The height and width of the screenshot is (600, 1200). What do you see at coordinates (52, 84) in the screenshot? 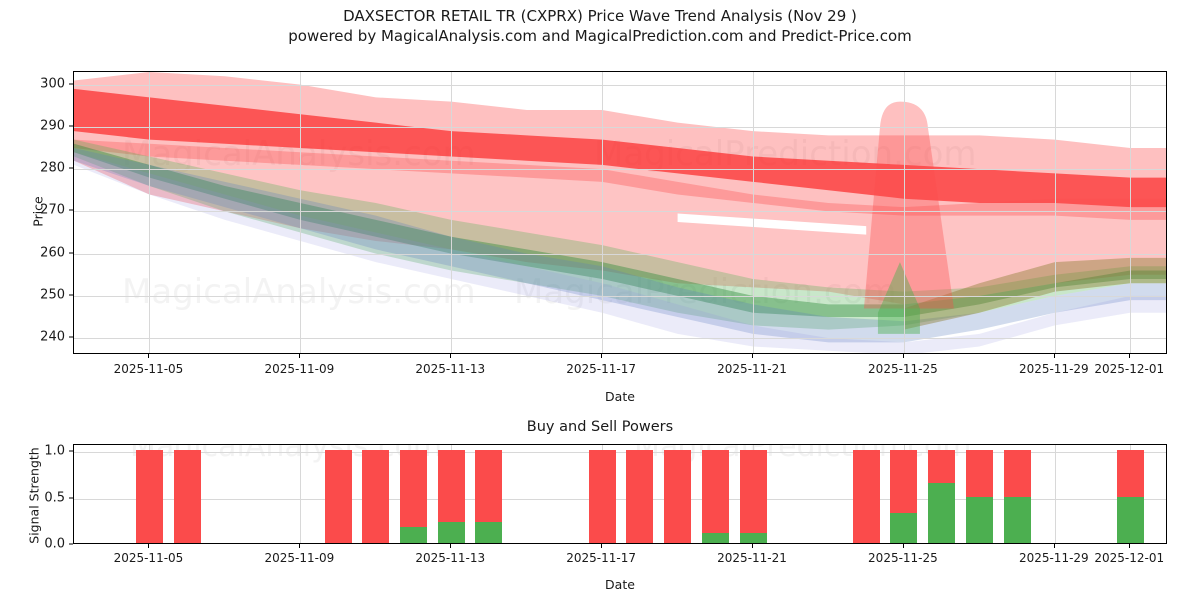
I see `y-axis-tick-label: 300` at bounding box center [52, 84].